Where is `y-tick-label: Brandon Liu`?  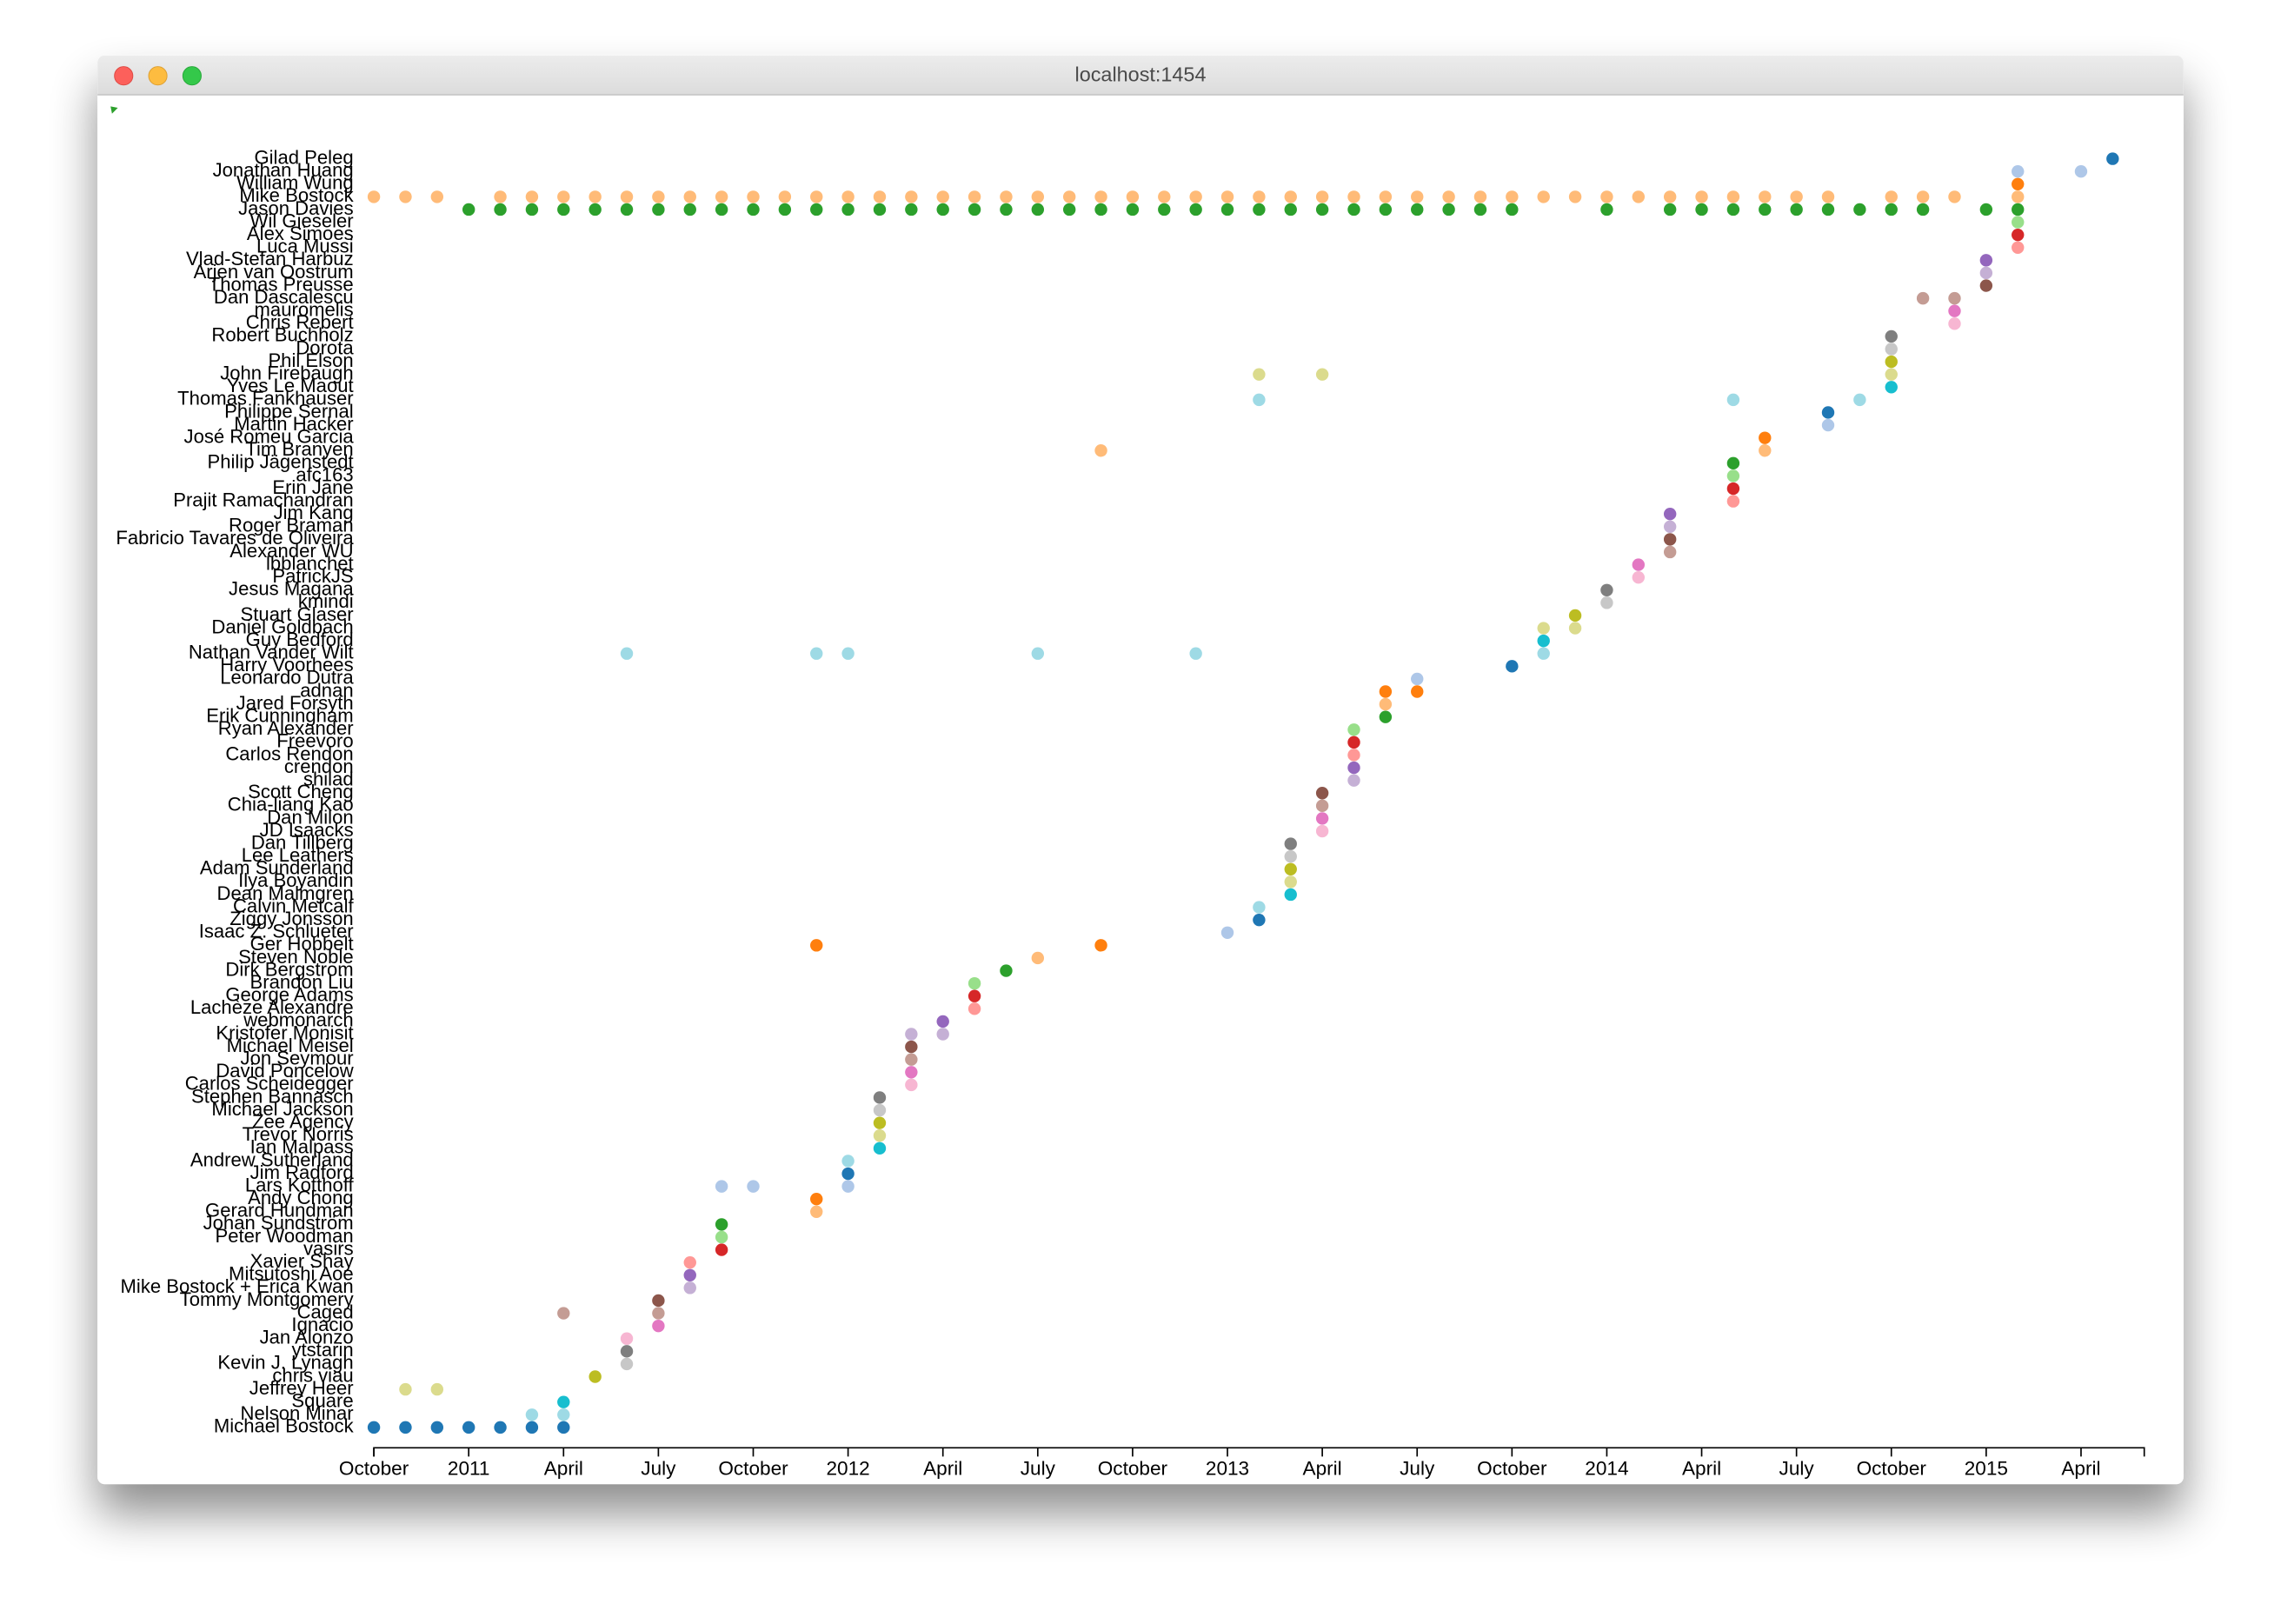
y-tick-label: Brandon Liu is located at coordinates (302, 982).